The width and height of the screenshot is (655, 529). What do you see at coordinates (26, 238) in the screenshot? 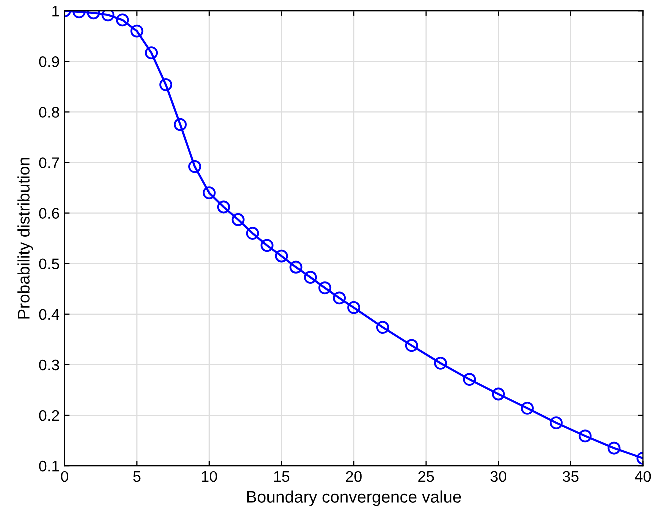
I see `y-axis-title: Probability distribution` at bounding box center [26, 238].